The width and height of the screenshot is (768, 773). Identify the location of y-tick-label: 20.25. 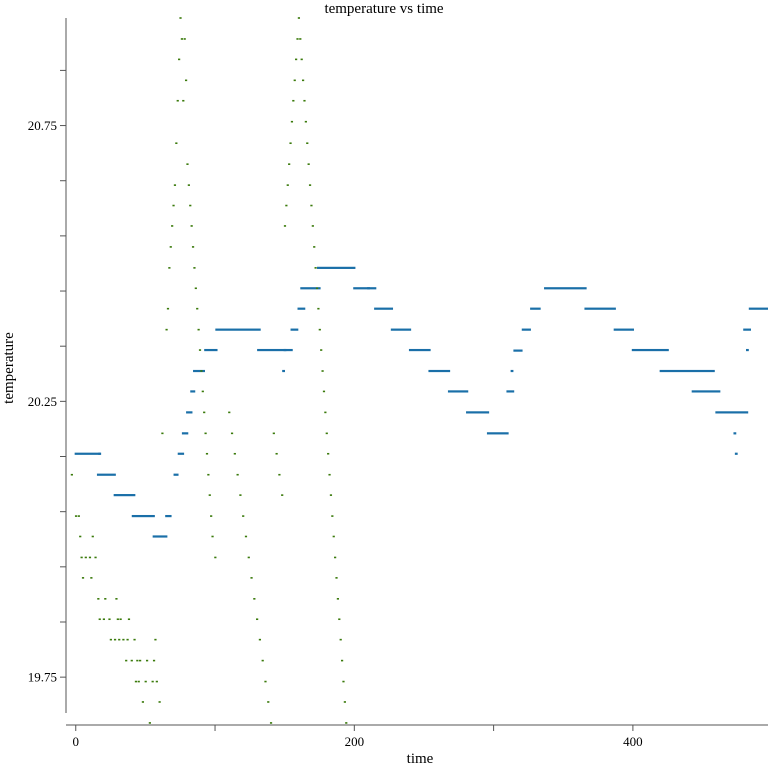
(42, 401).